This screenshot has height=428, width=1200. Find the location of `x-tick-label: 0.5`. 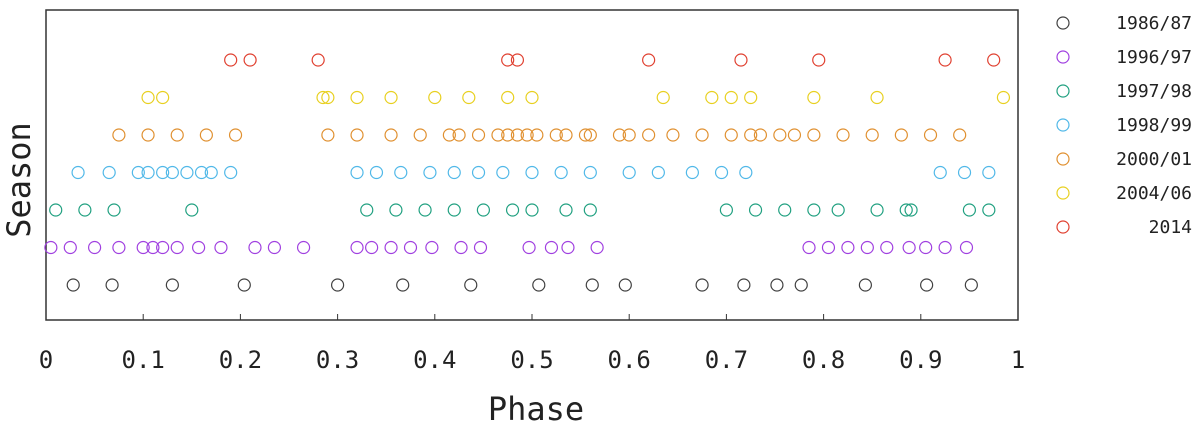

x-tick-label: 0.5 is located at coordinates (531, 360).